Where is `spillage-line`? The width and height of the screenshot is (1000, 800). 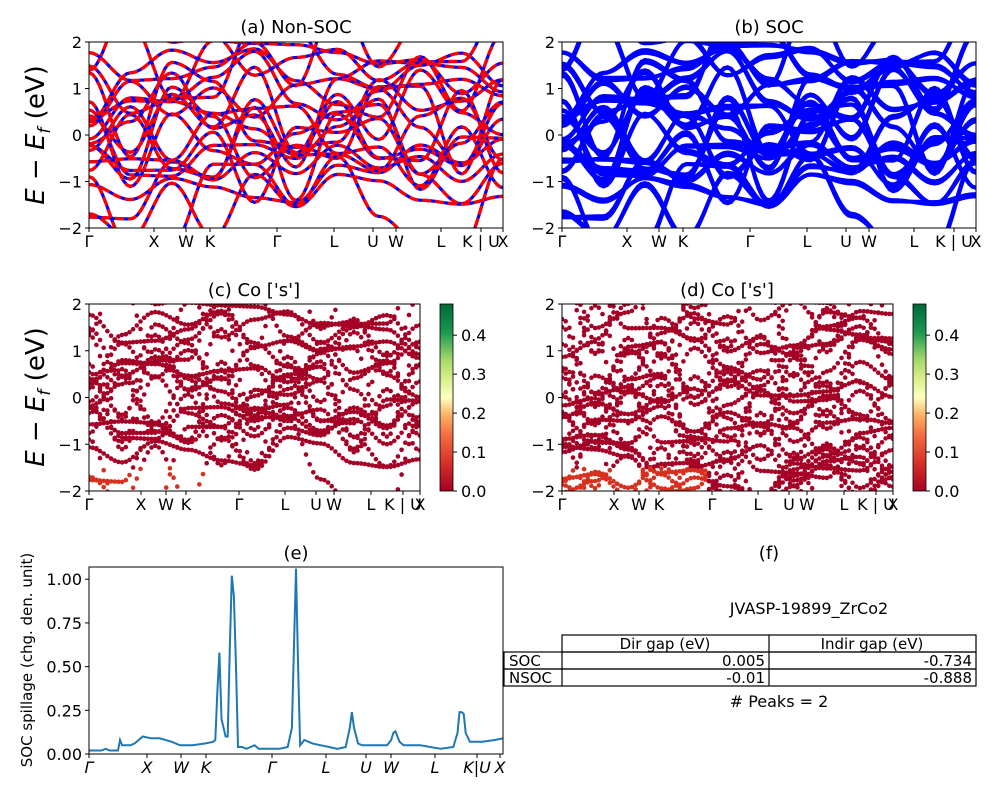
spillage-line is located at coordinates (296, 660).